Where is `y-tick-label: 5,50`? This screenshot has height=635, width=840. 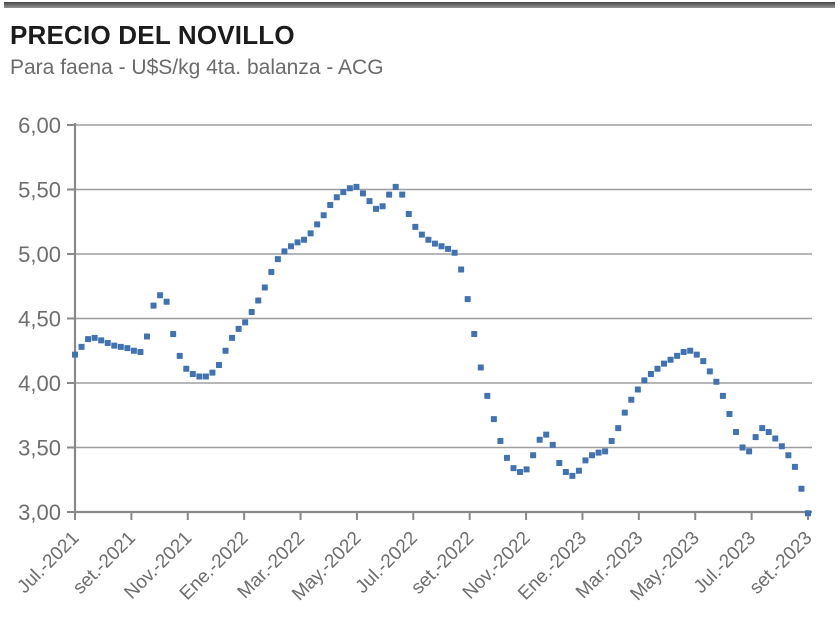 y-tick-label: 5,50 is located at coordinates (39, 190).